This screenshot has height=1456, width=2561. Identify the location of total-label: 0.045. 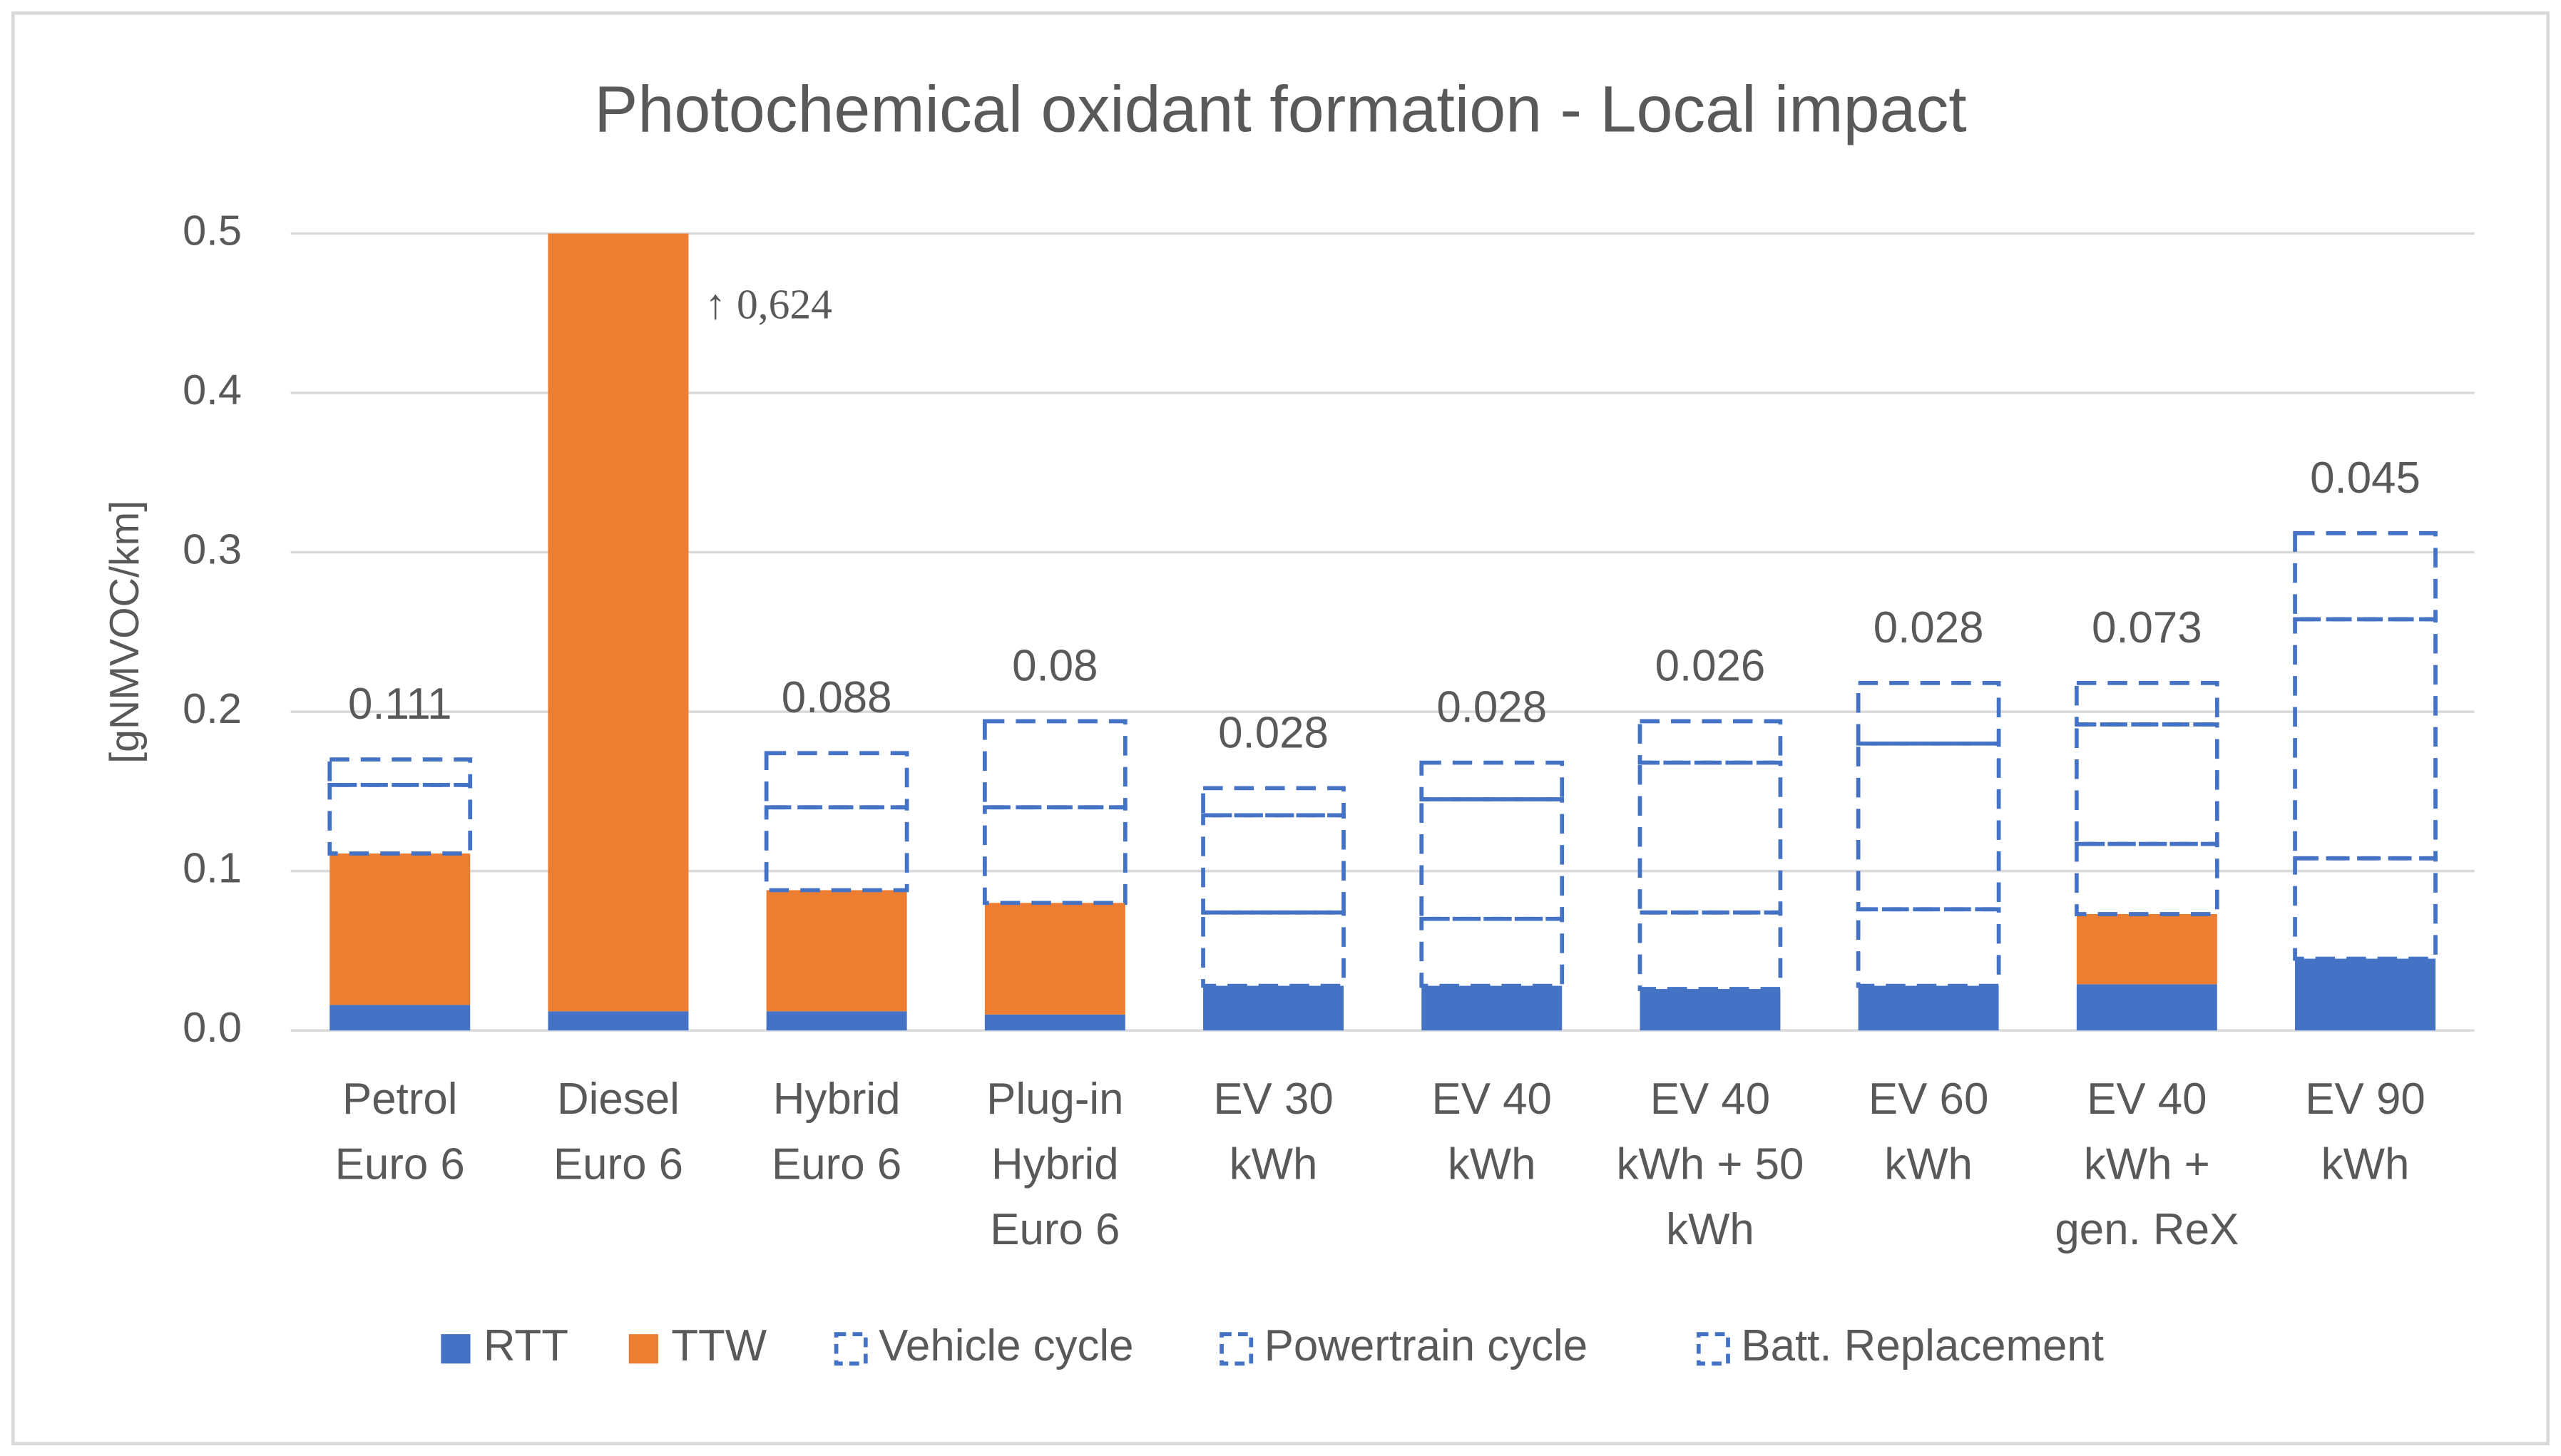
(2366, 478).